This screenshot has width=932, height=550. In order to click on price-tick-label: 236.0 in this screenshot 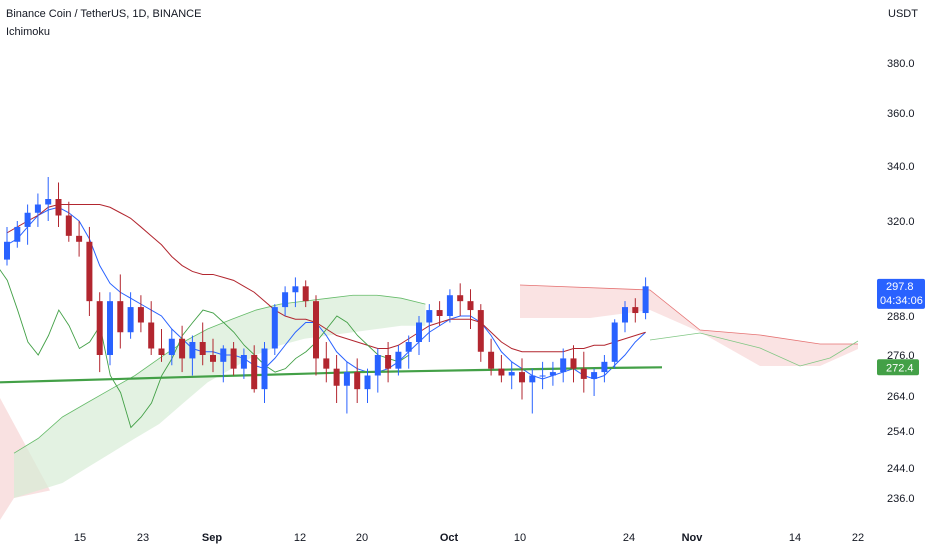, I will do `click(901, 499)`.